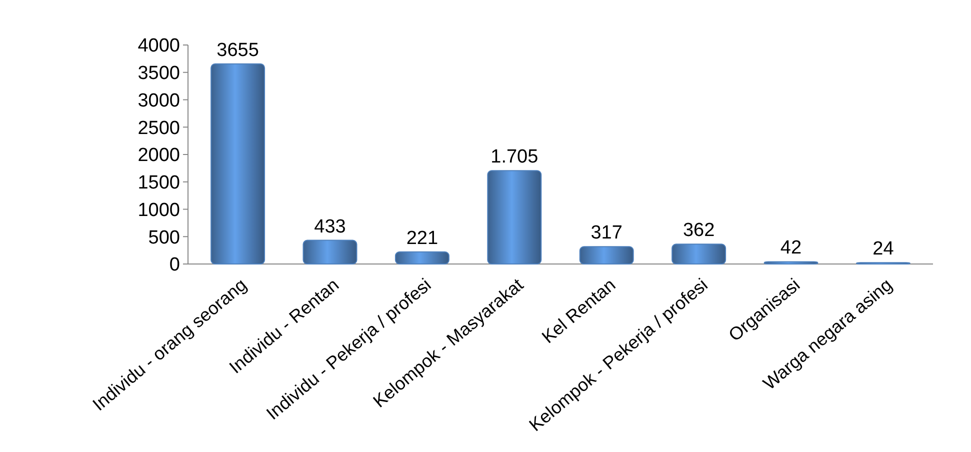  What do you see at coordinates (159, 73) in the screenshot?
I see `y-tick-label: 3500` at bounding box center [159, 73].